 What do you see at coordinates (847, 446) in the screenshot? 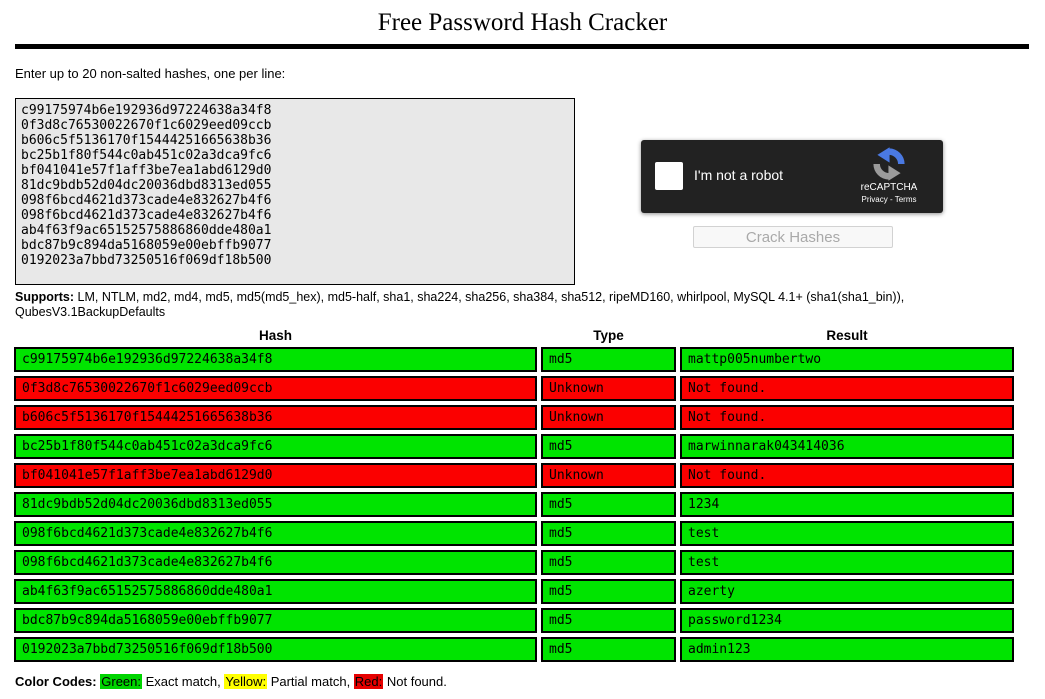
I see `cell-result: marwinnarak043414036` at bounding box center [847, 446].